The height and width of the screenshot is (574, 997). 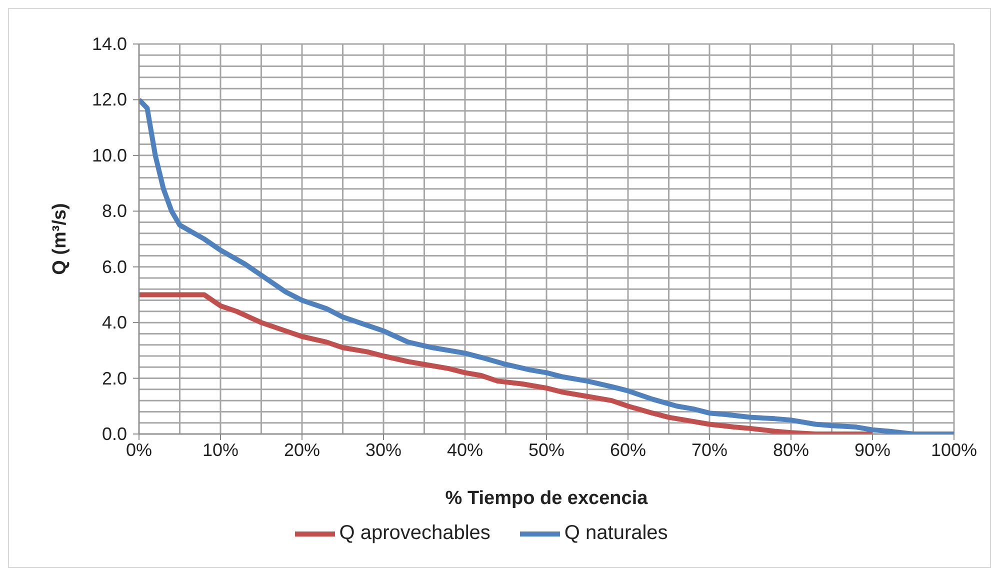 I want to click on x-tick-label: 20%, so click(x=302, y=450).